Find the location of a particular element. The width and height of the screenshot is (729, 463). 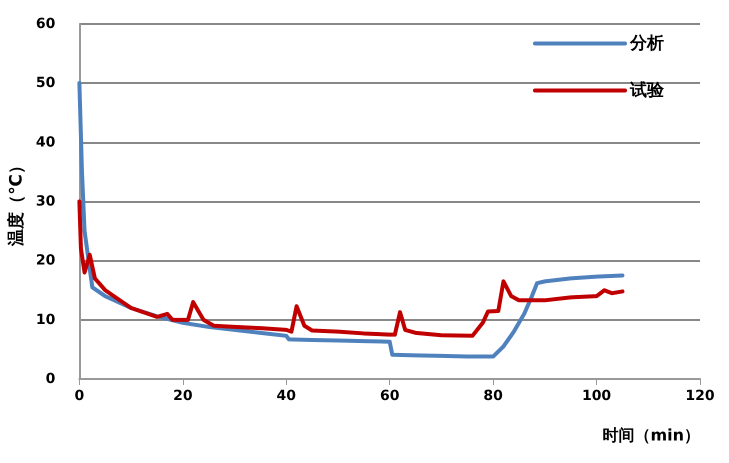

x-tick-label: 0 is located at coordinates (79, 396).